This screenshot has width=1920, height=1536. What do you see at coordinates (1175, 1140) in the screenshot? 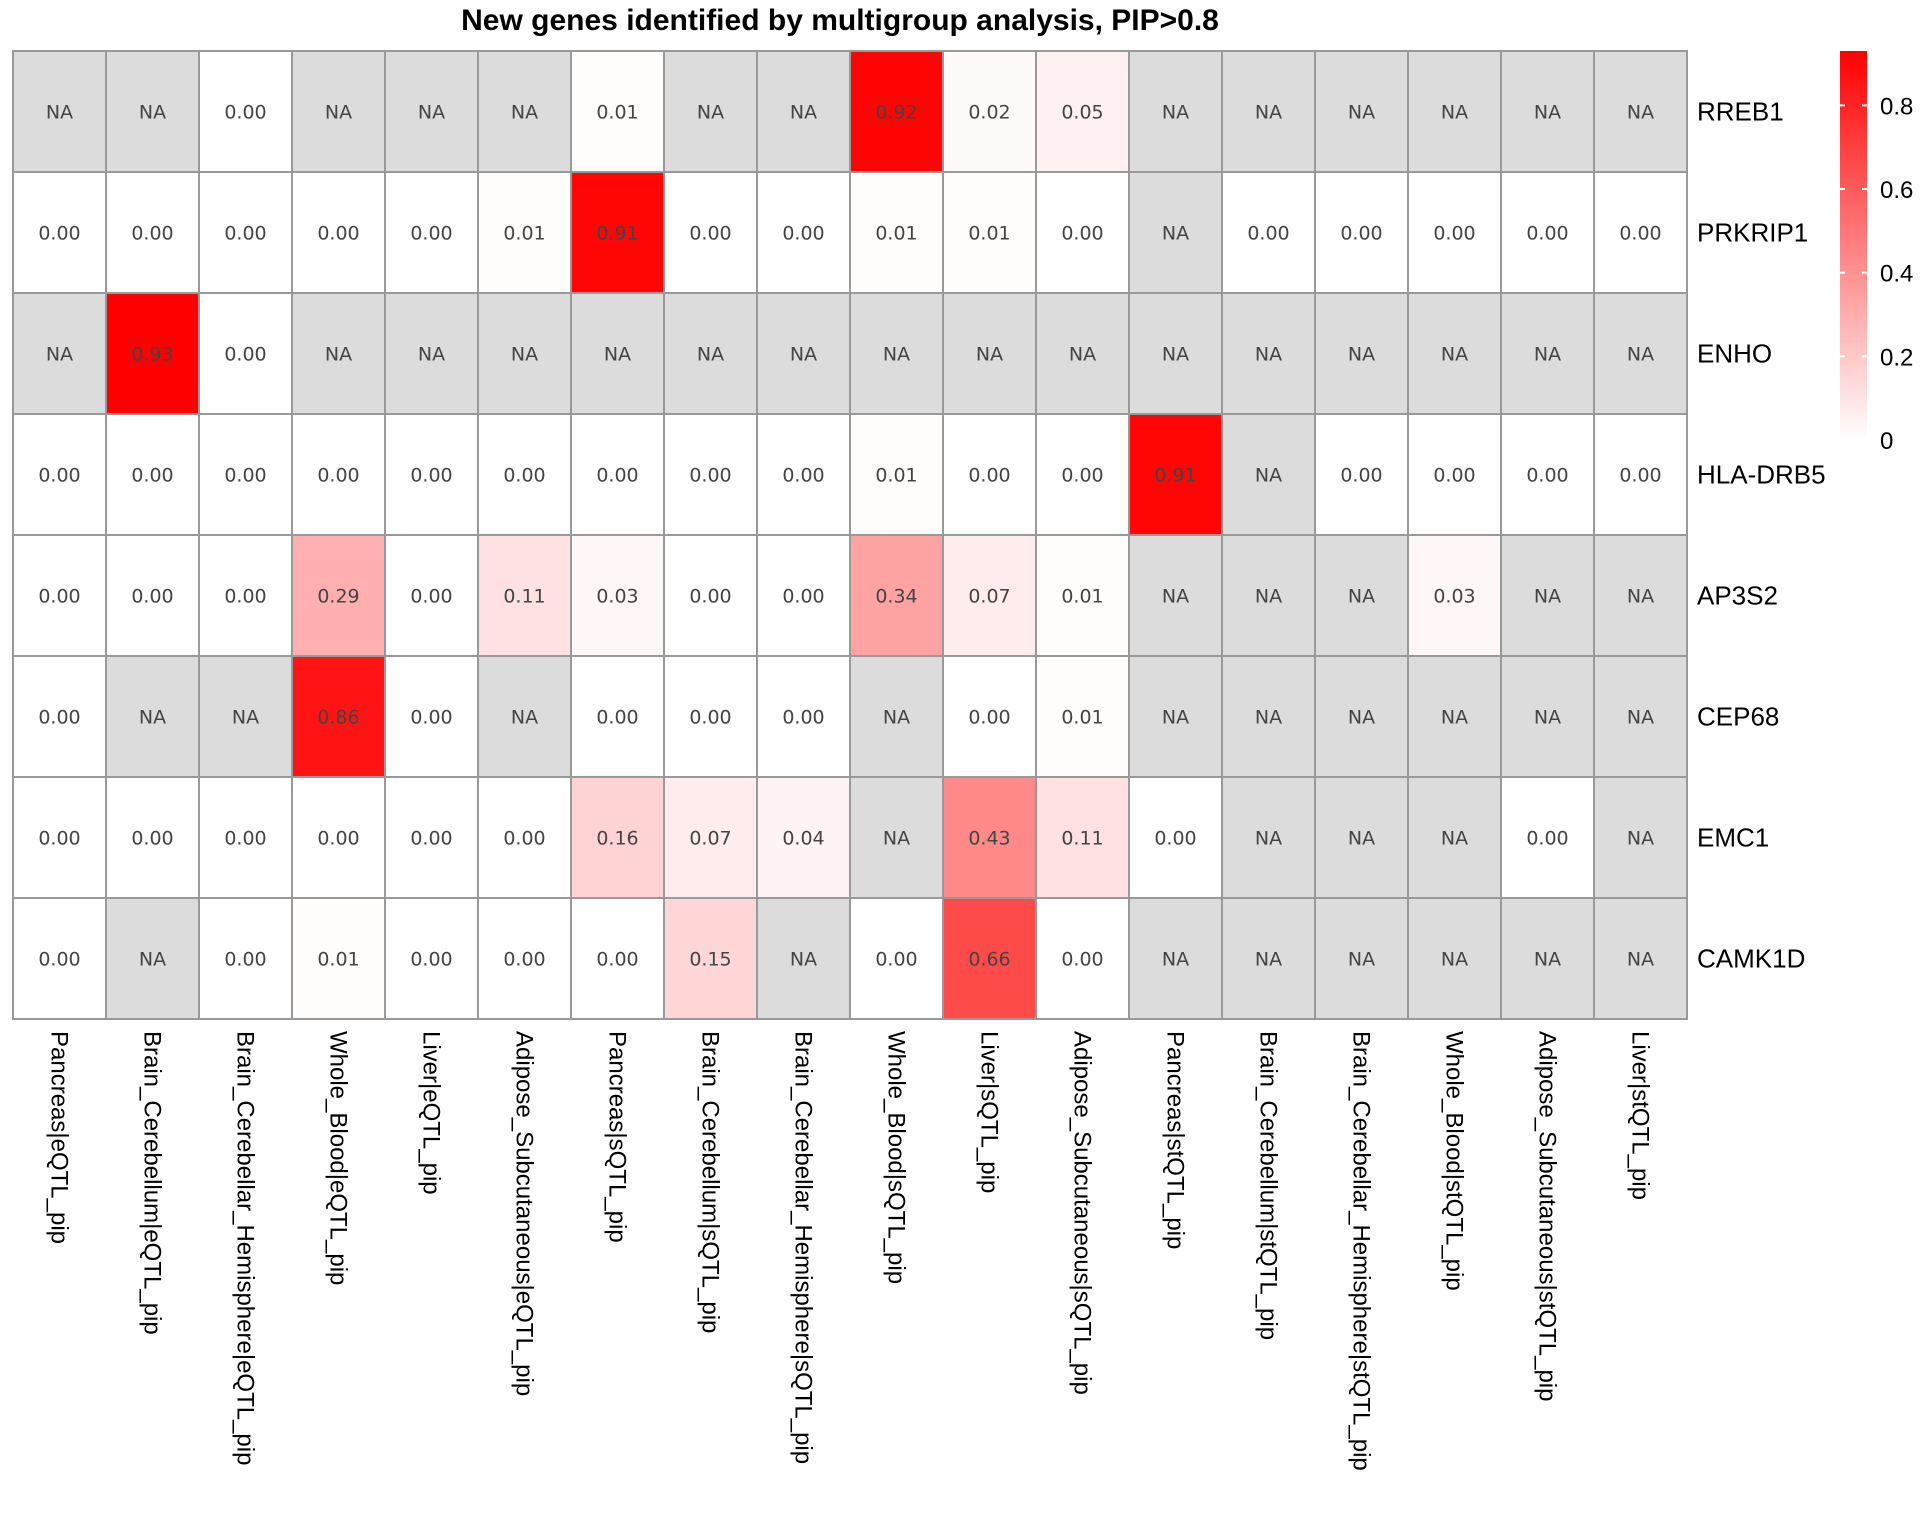
I see `column-label: Pancreas|stQTL_pip` at bounding box center [1175, 1140].